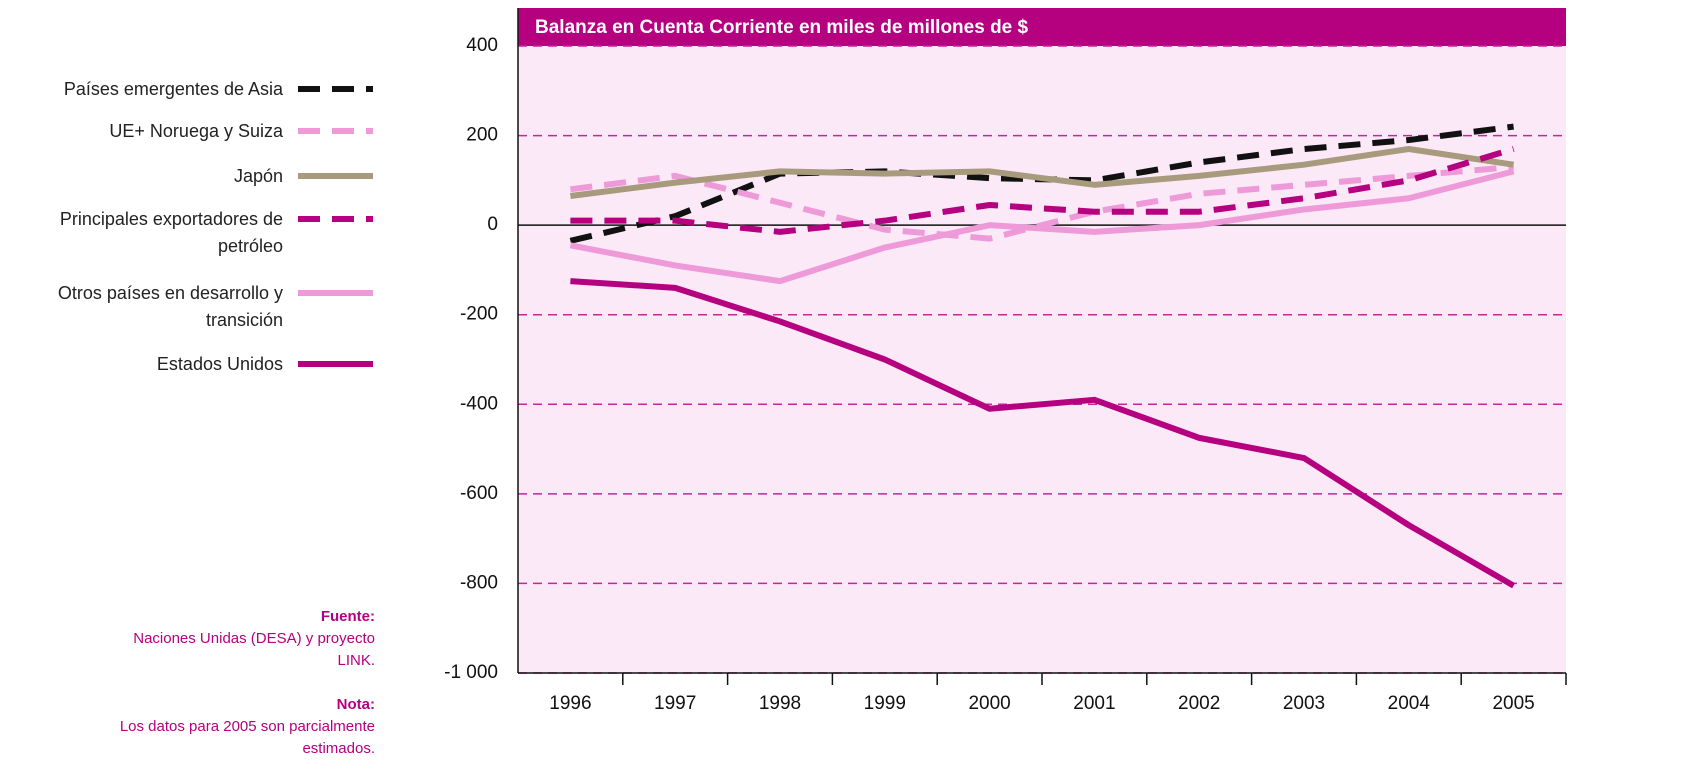 This screenshot has height=772, width=1681. I want to click on x-tick-label: 1998, so click(780, 703).